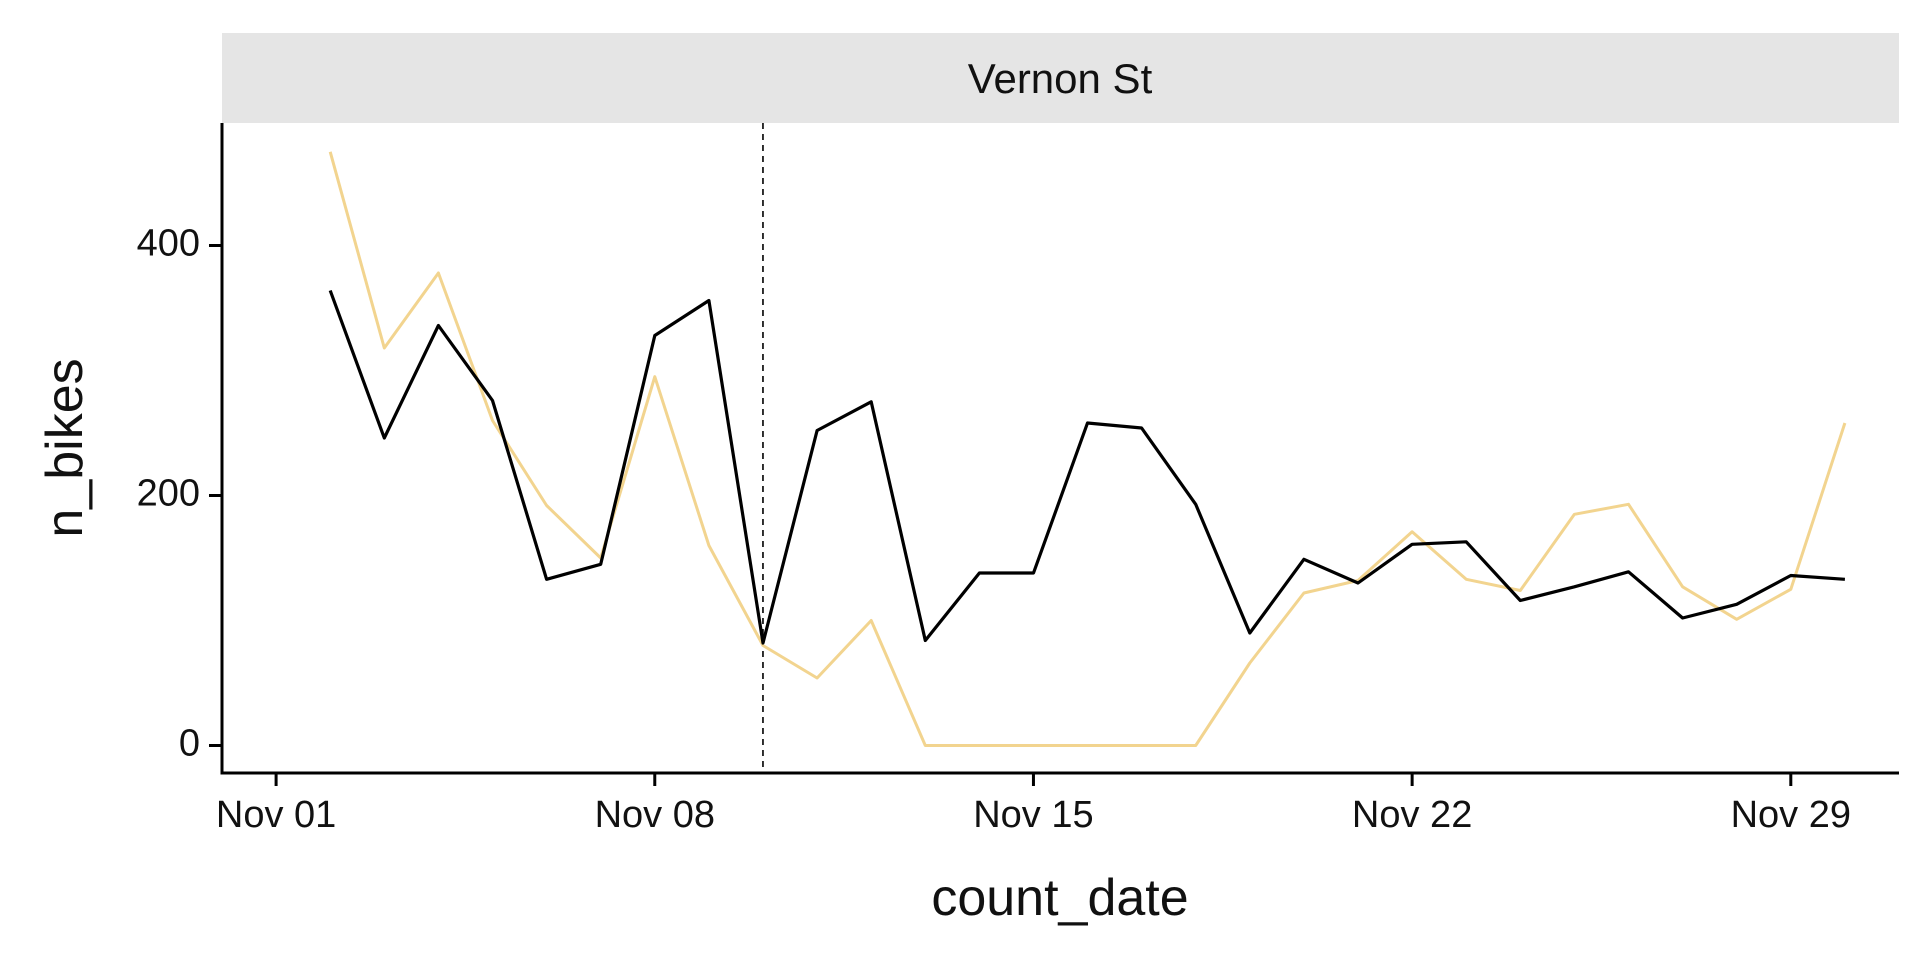  I want to click on y-ticks: 0 200 400, so click(179, 494).